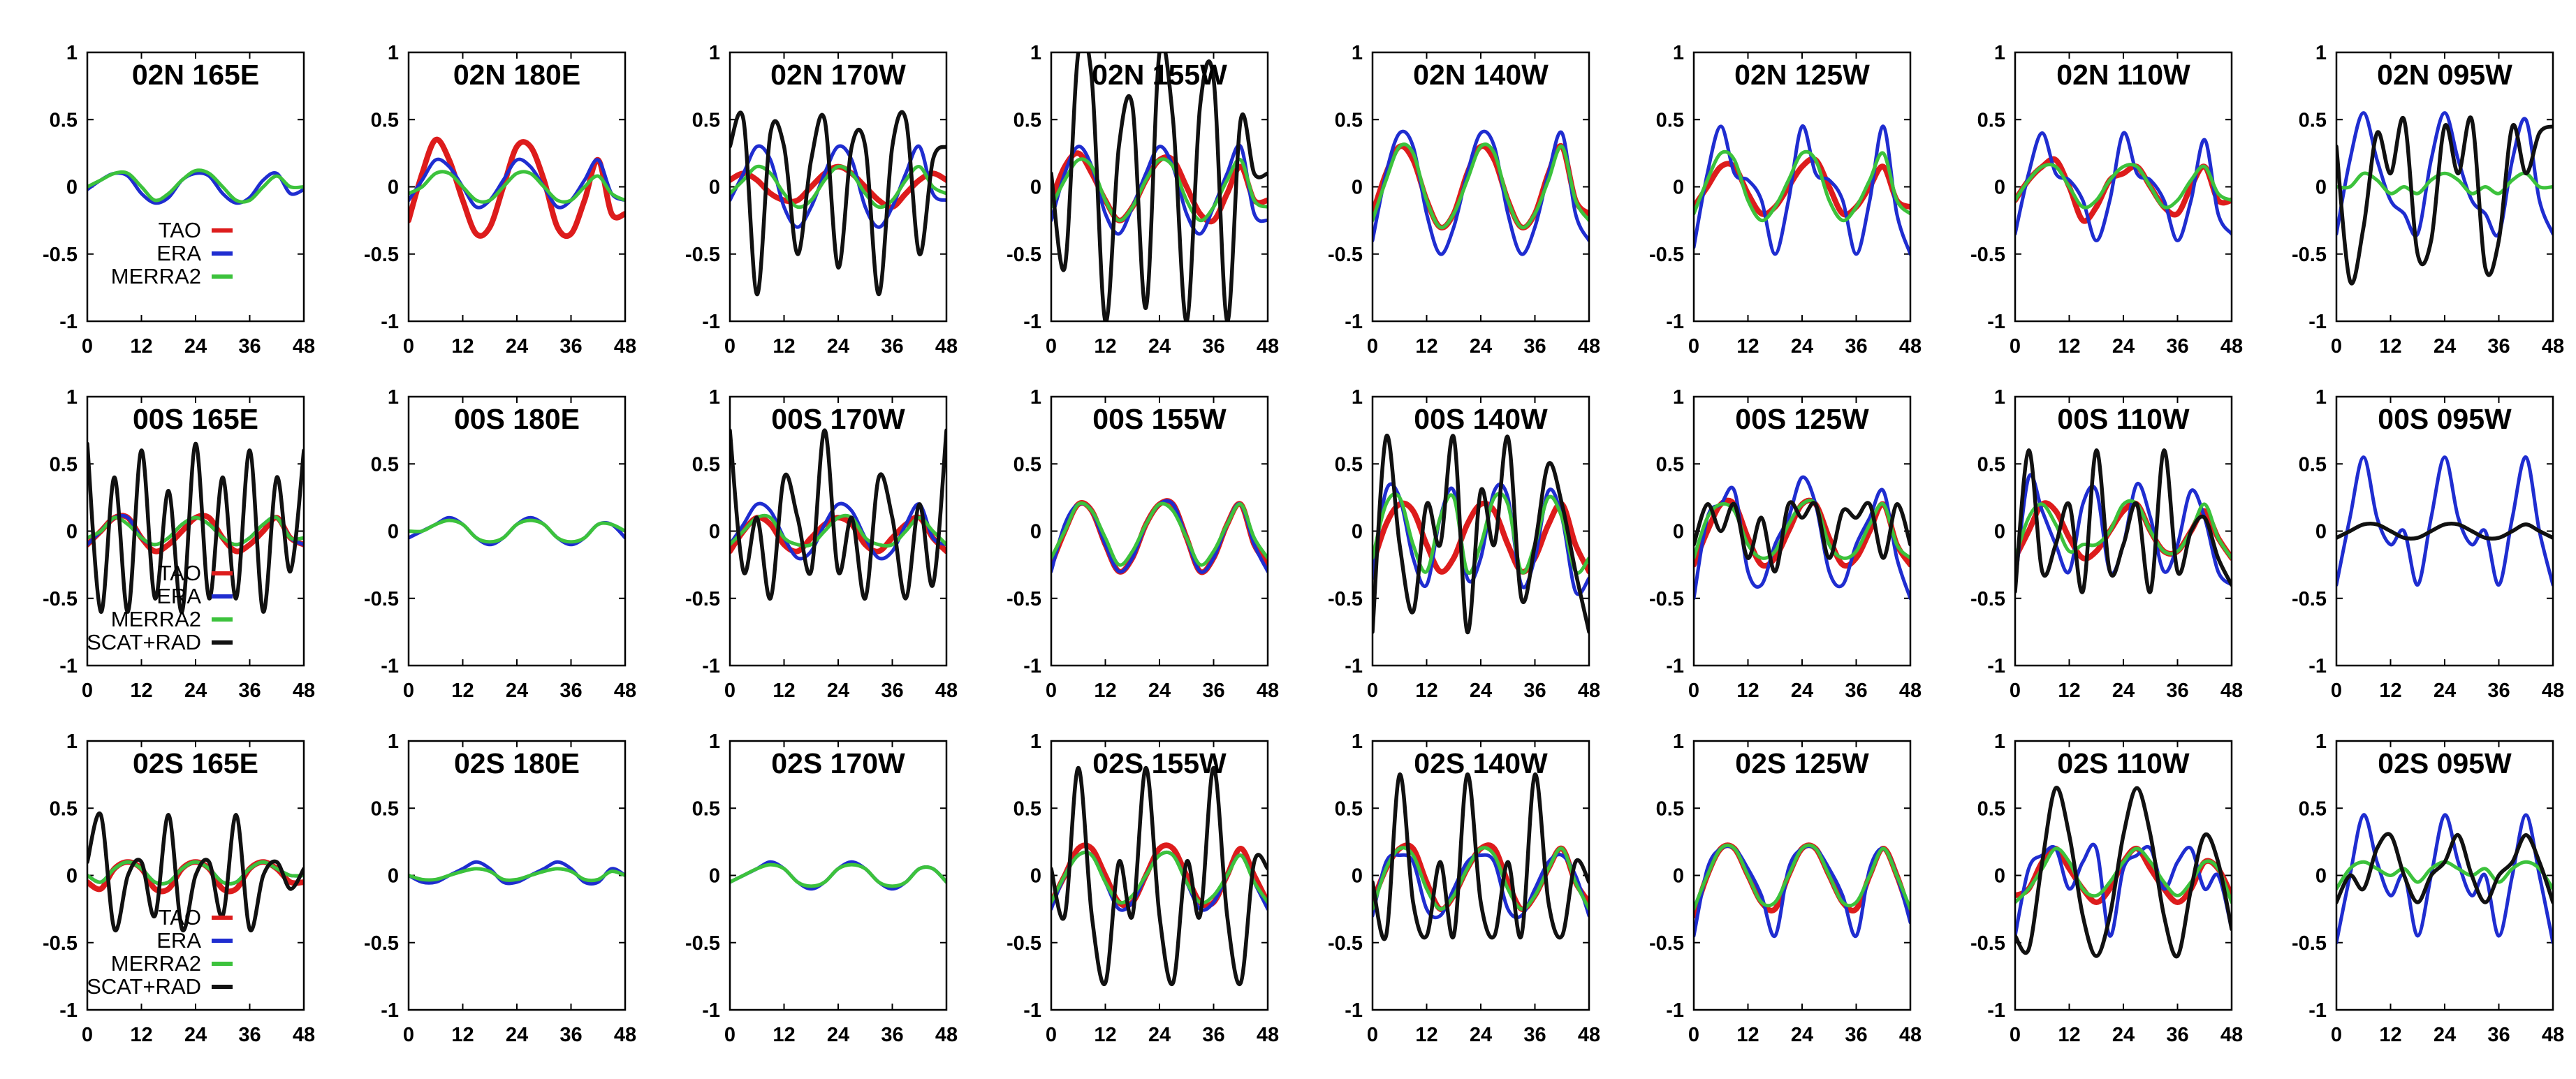 This screenshot has width=2576, height=1079. I want to click on panel-02n-125w: -1 -0.5 0 0.5 1 0 12 24 36 48 02N 125W, so click(1785, 200).